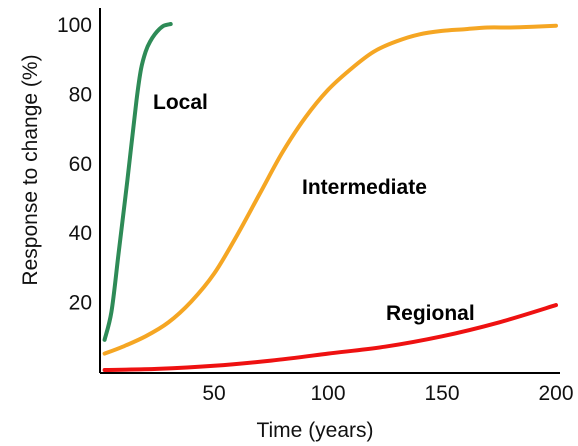  I want to click on y-tick-labels: 20 40 60 80 100, so click(74, 164).